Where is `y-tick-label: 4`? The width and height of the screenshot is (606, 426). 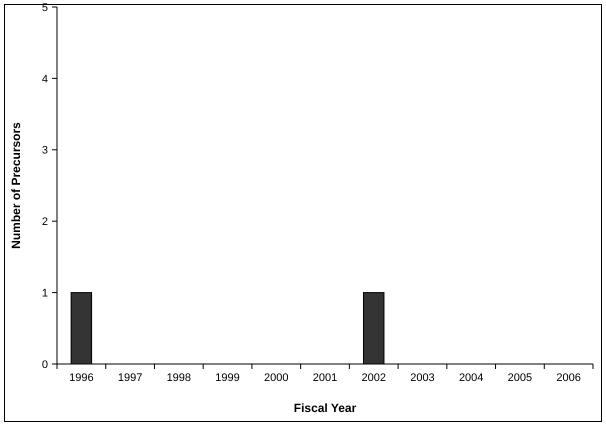 y-tick-label: 4 is located at coordinates (45, 79).